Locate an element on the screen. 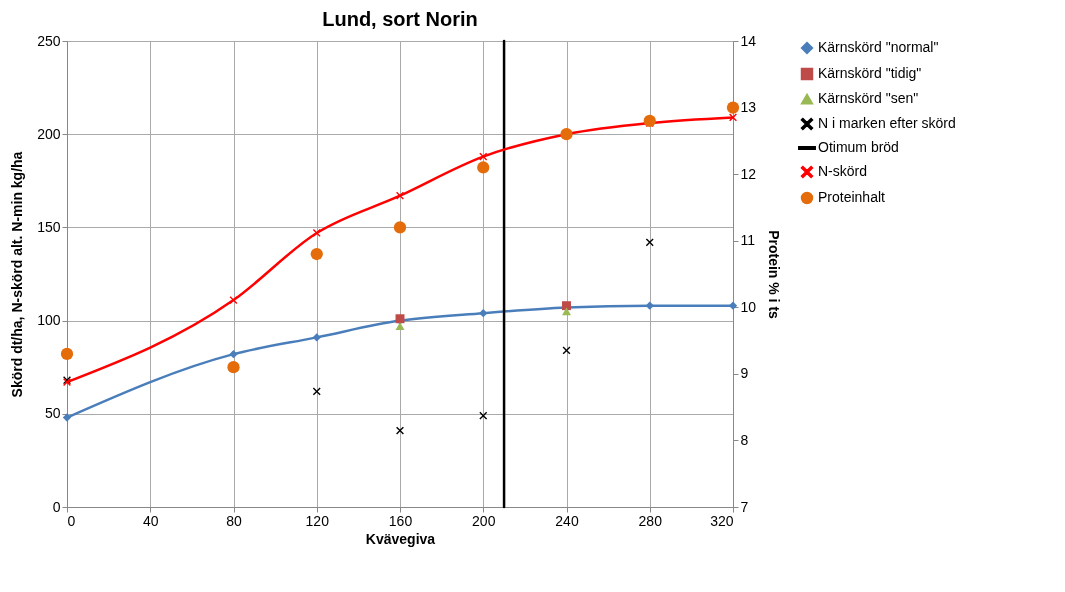  legend-label: N i marken efter skörd is located at coordinates (887, 123).